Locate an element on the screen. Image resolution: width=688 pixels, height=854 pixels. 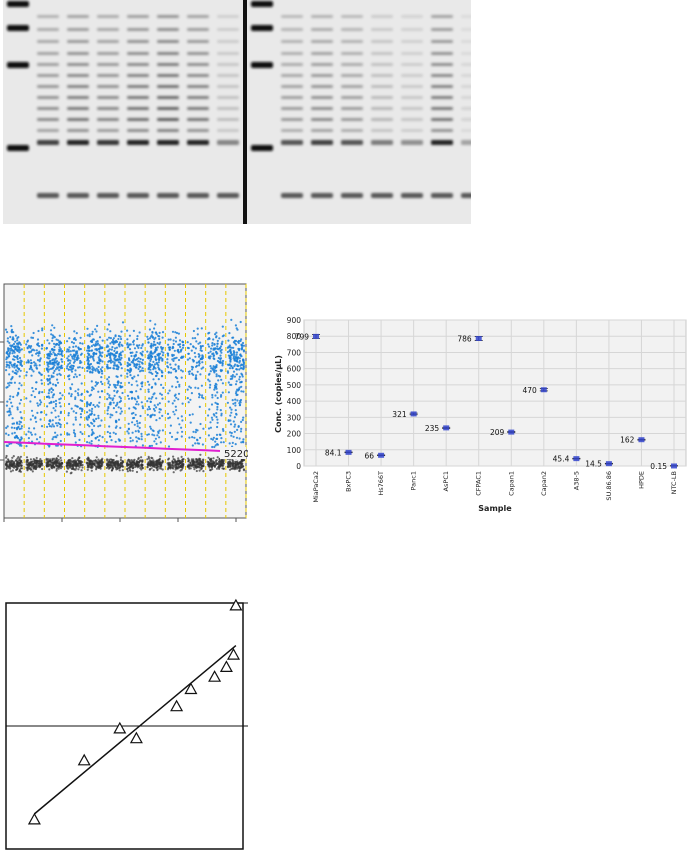
data-label: 14.5 is located at coordinates (593, 464).